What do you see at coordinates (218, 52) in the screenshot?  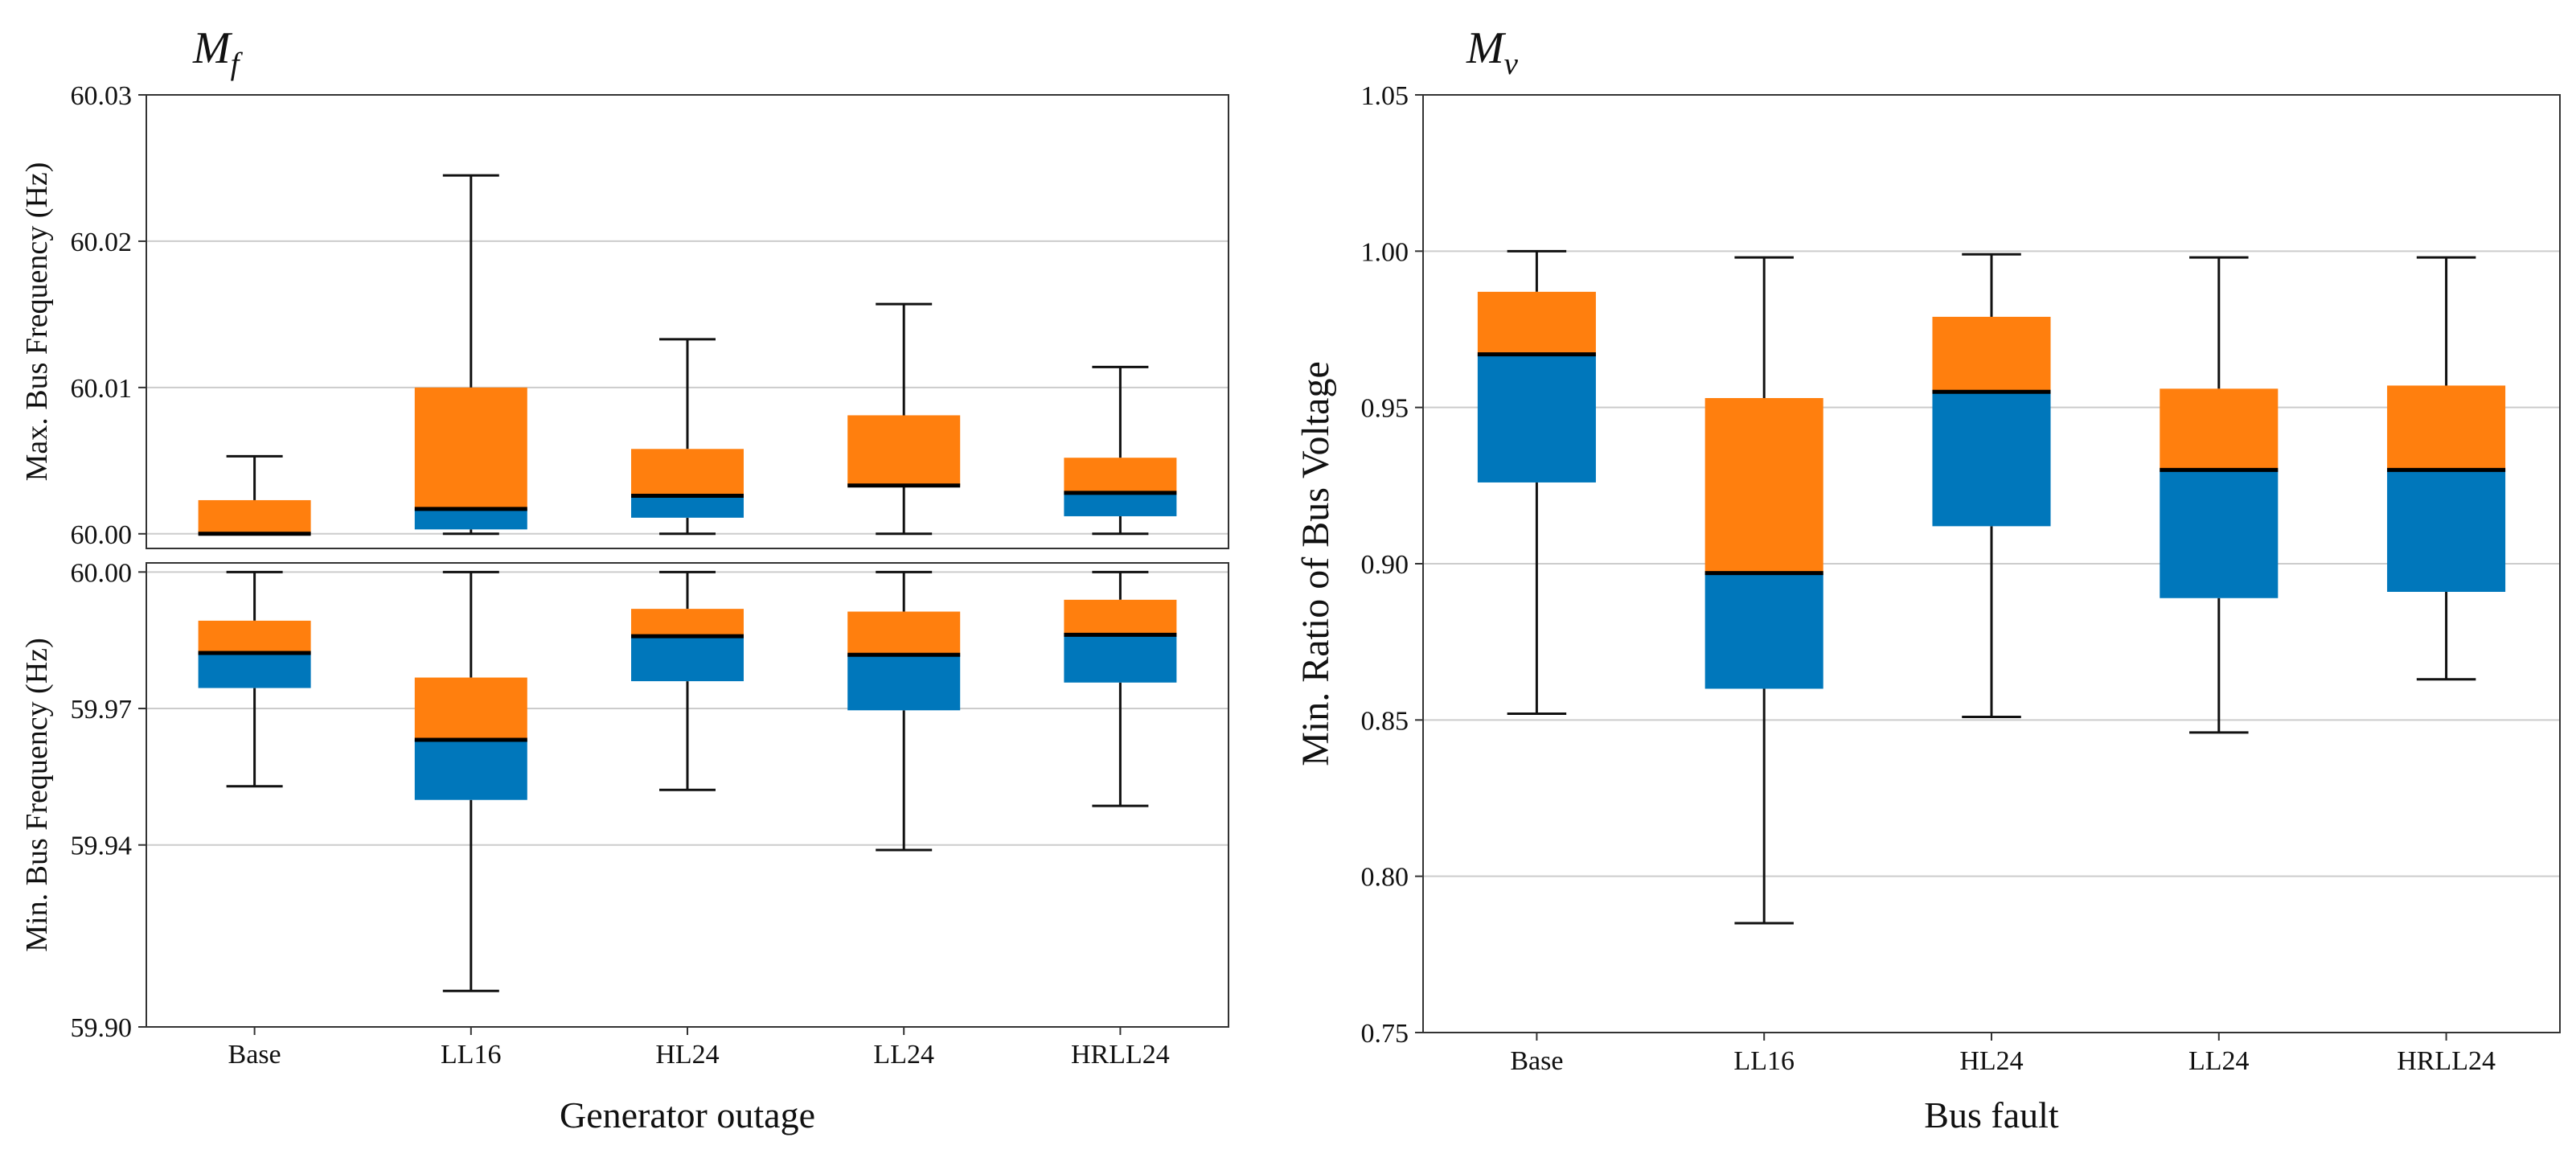 I see `panel-title: Mf` at bounding box center [218, 52].